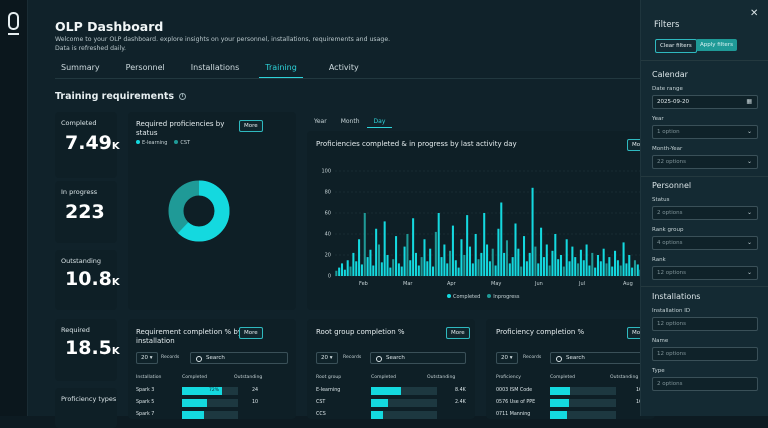 This screenshot has height=428, width=768. Describe the element at coordinates (343, 67) in the screenshot. I see `tab-activity: Activity` at that location.